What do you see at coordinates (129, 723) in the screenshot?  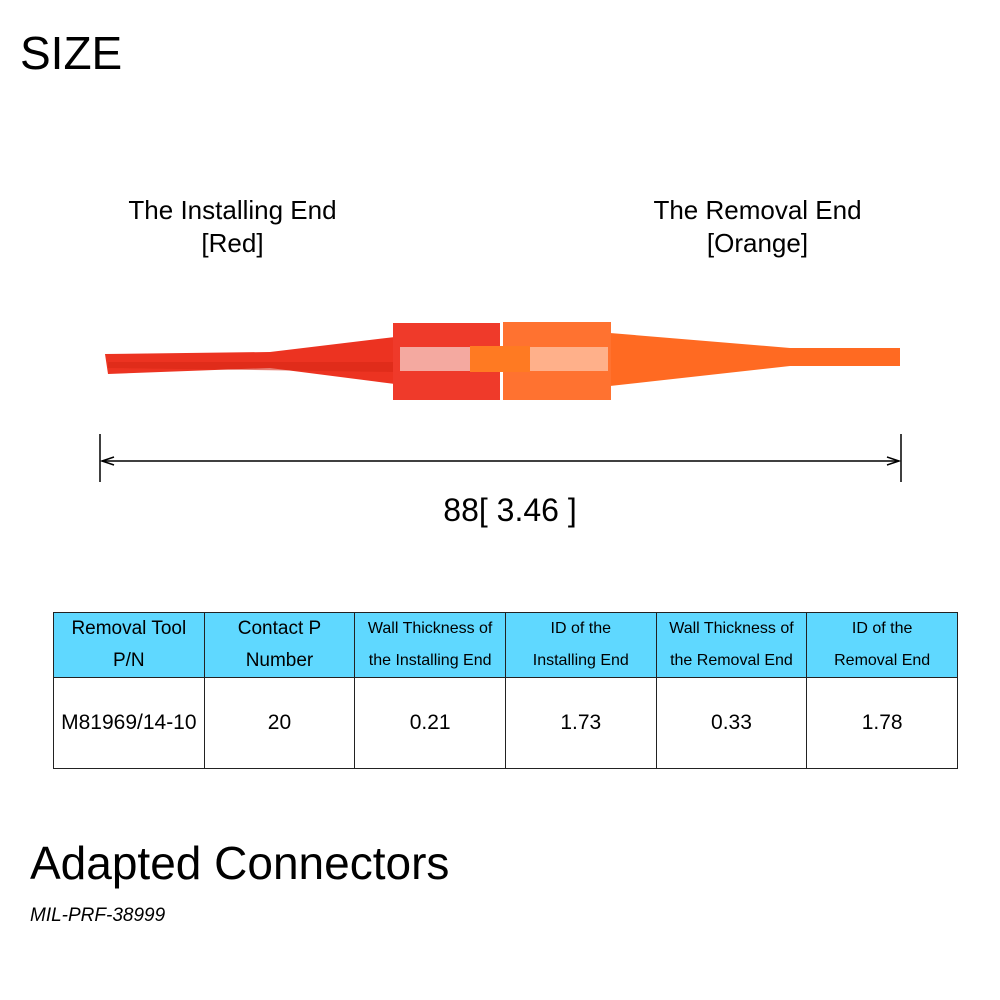 I see `table-cell: M81969/14-10` at bounding box center [129, 723].